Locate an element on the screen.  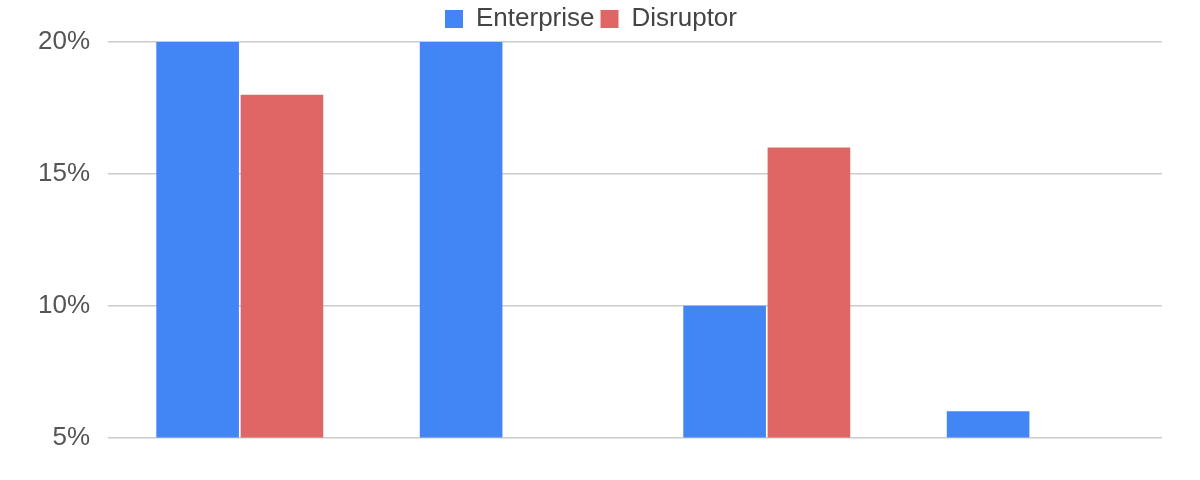
y-tick-label: 20% is located at coordinates (64, 40).